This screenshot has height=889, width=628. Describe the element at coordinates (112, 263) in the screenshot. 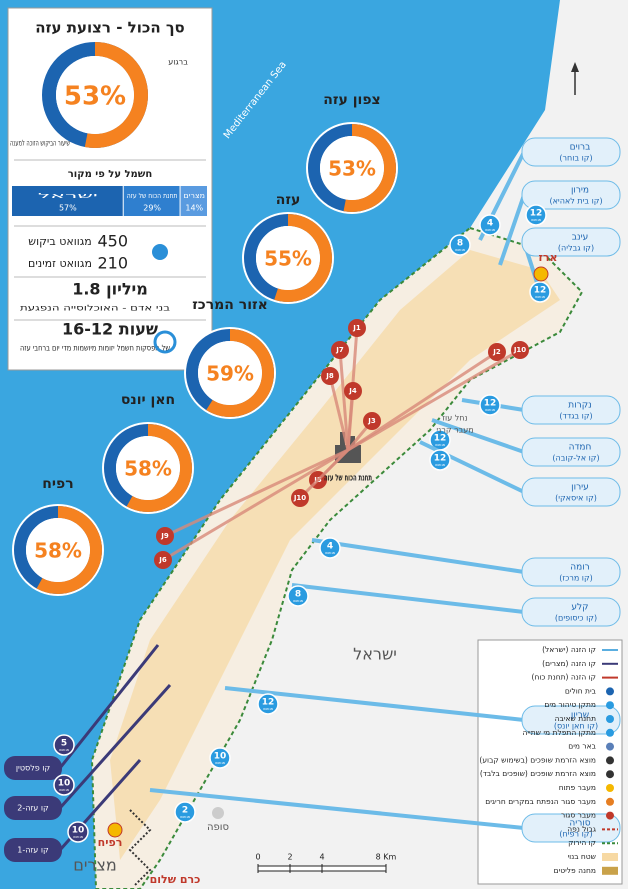

I see `stat-value: 210` at that location.